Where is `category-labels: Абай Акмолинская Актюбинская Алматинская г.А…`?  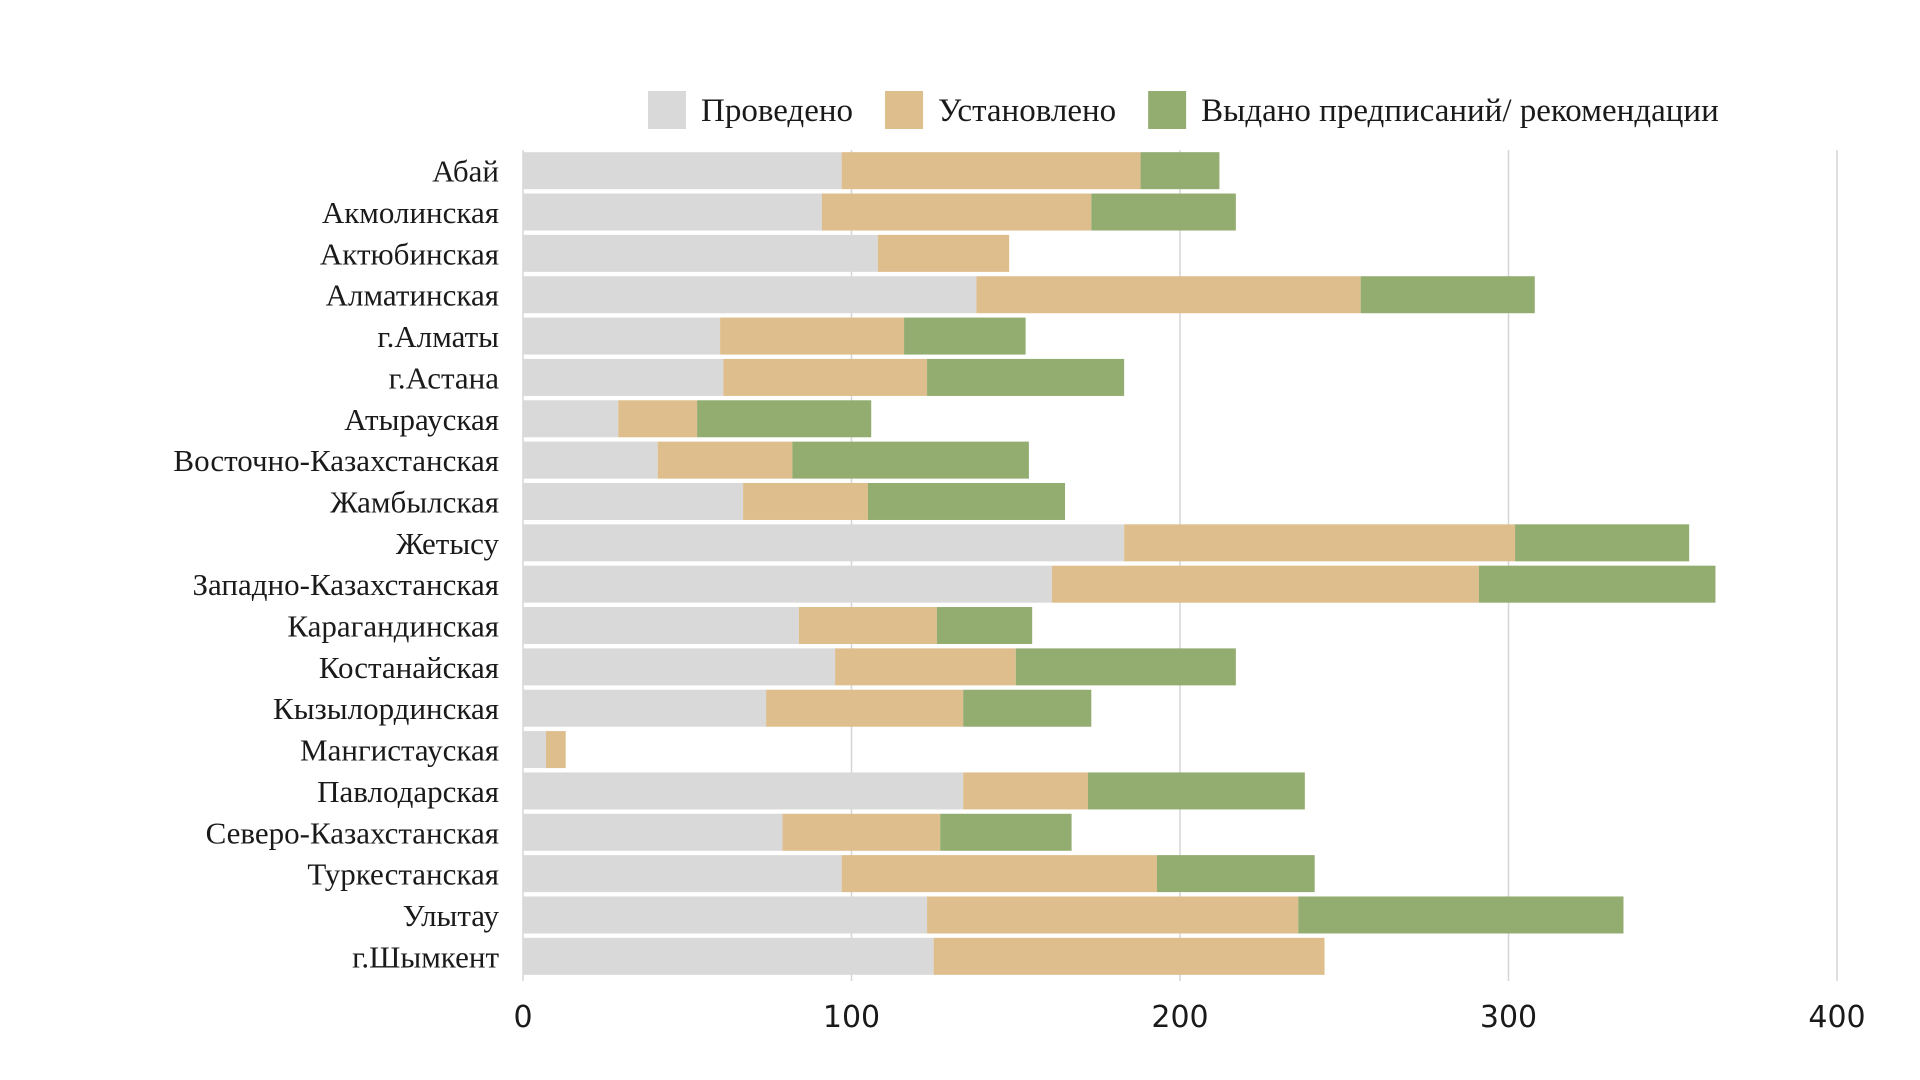
category-labels: Абай Акмолинская Актюбинская Алматинская г.А… is located at coordinates (336, 564).